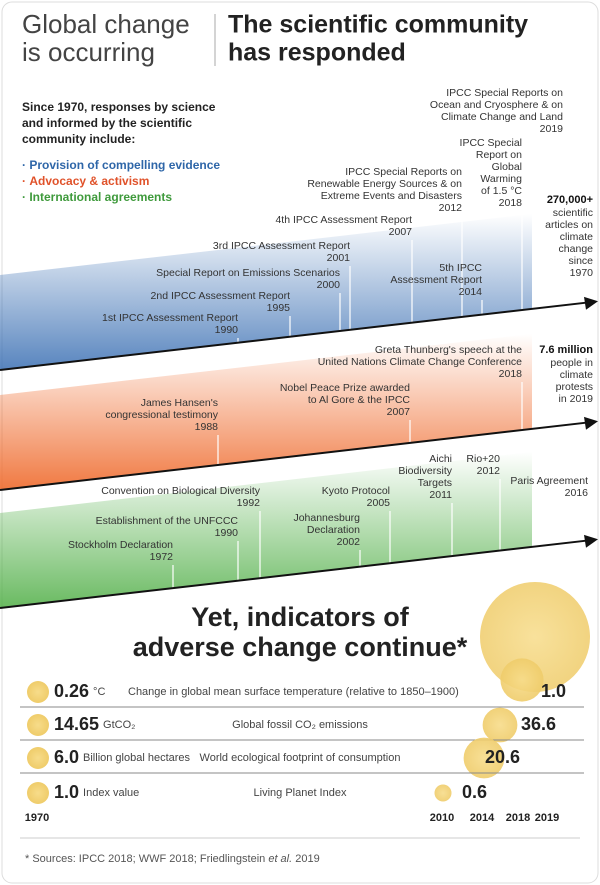 This screenshot has height=885, width=600. Describe the element at coordinates (317, 53) in the screenshot. I see `right-title: has responded` at that location.